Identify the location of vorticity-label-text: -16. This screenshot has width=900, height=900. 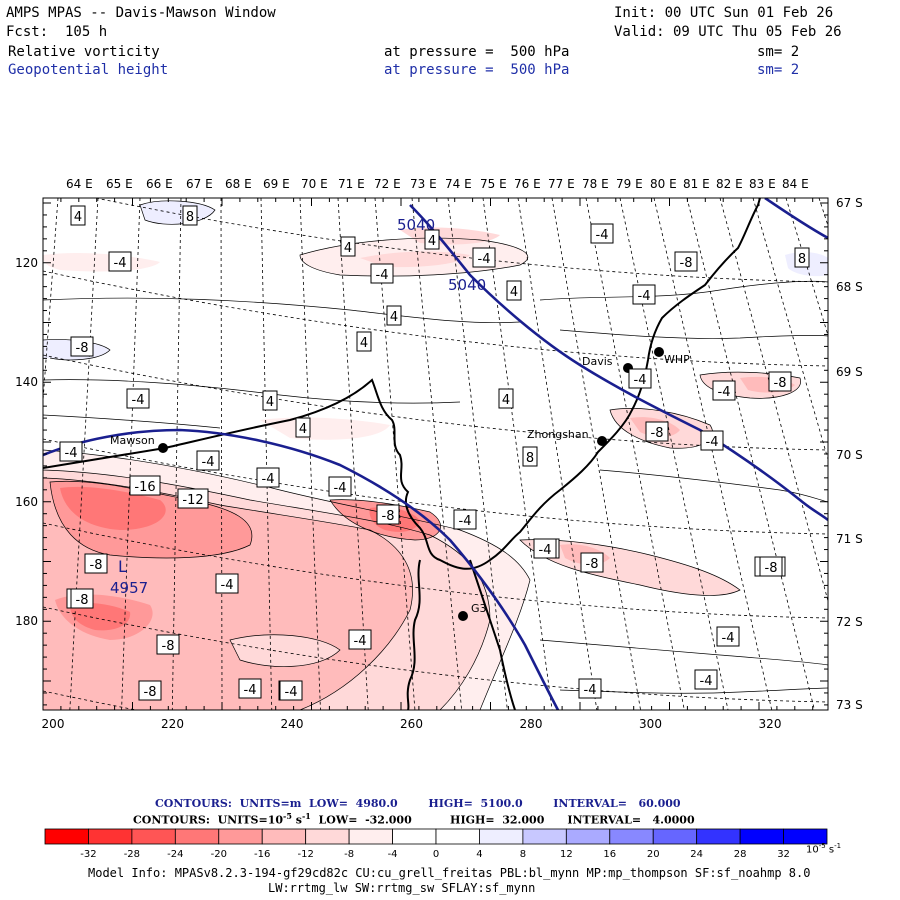
(144, 487).